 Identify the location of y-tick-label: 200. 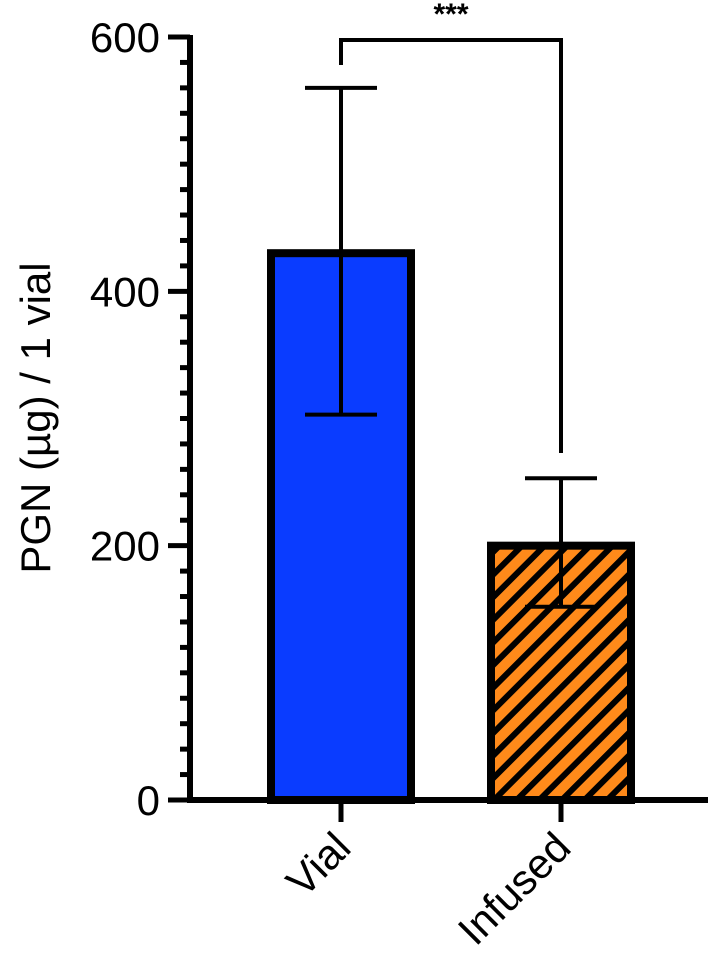
(125, 546).